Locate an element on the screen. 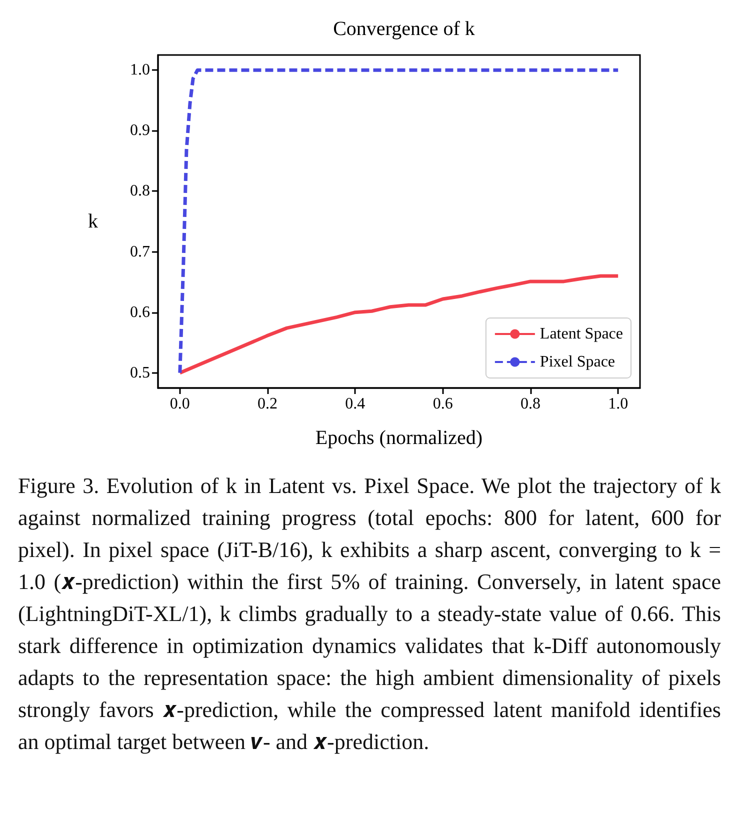  x-tick-label: 1.0 is located at coordinates (618, 404).